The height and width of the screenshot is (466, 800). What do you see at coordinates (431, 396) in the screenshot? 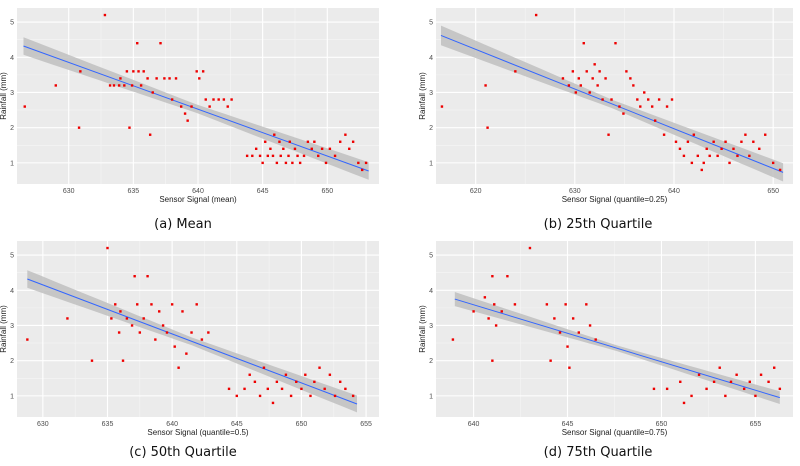
I see `y-tick-label: 1` at bounding box center [431, 396].